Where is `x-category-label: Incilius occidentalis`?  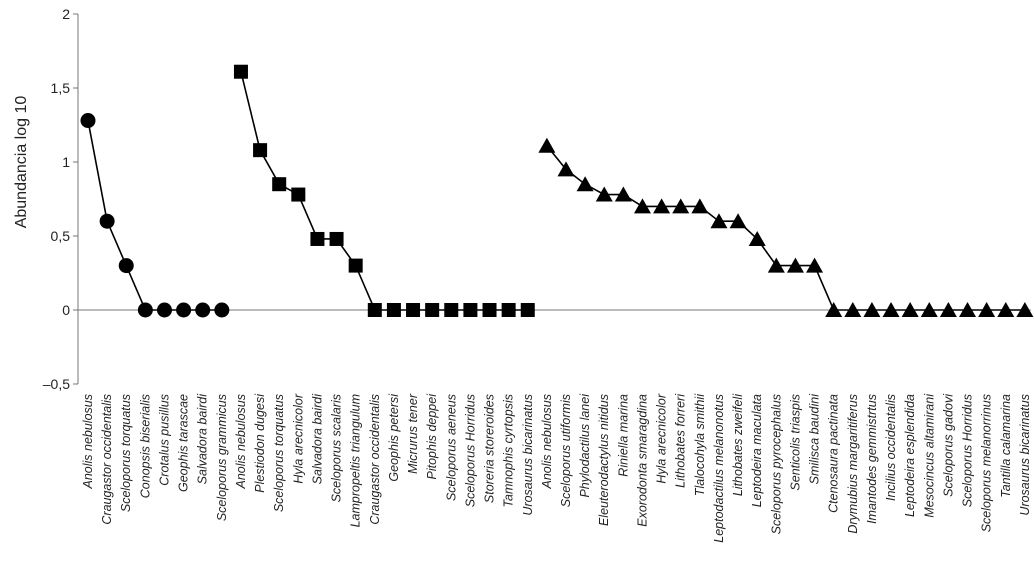 x-category-label: Incilius occidentalis is located at coordinates (891, 447).